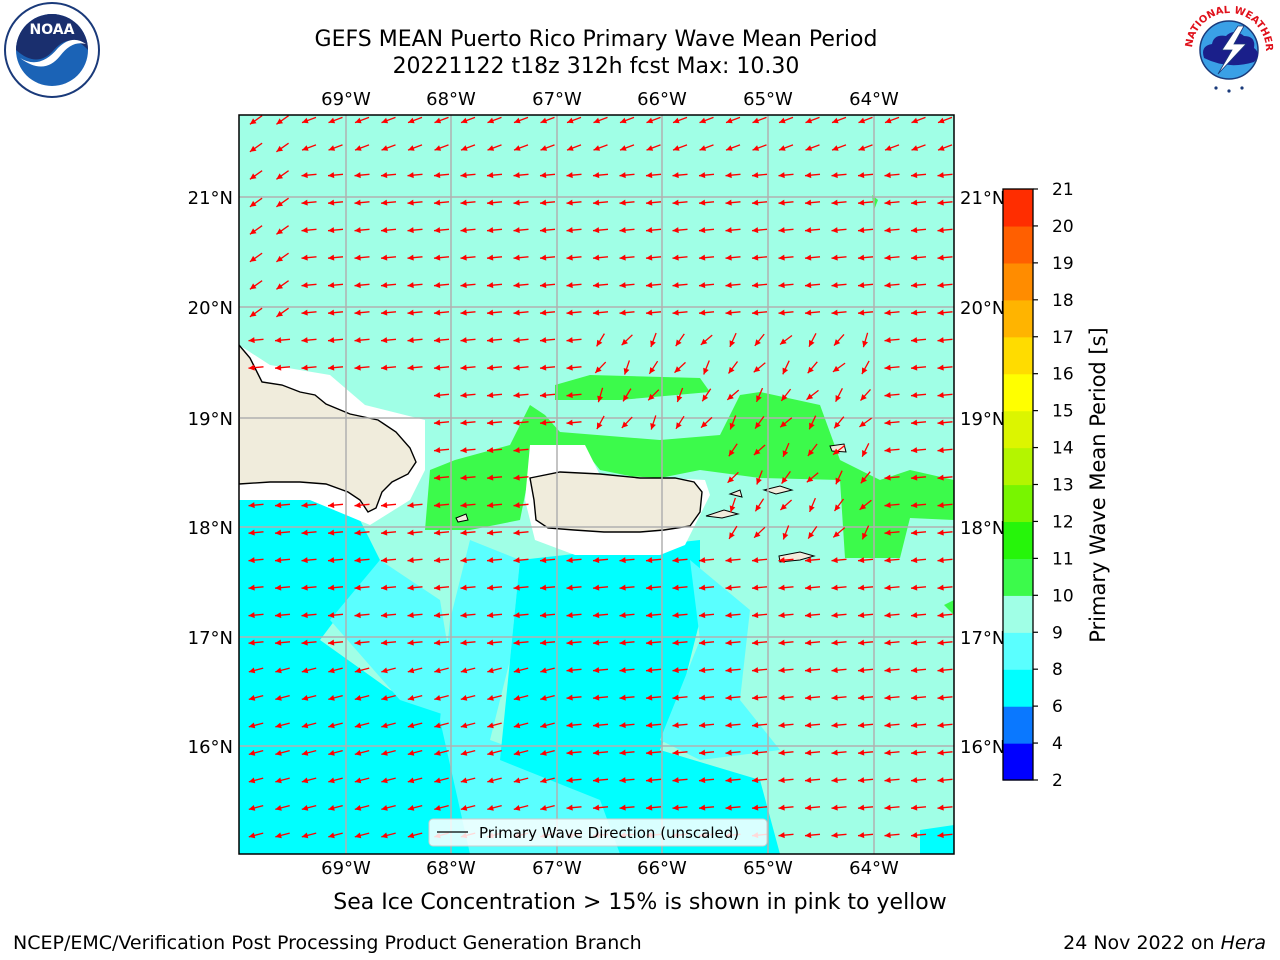 This screenshot has width=1280, height=960. I want to click on colorbar-label: Primary Wave Mean Period [s], so click(1098, 485).